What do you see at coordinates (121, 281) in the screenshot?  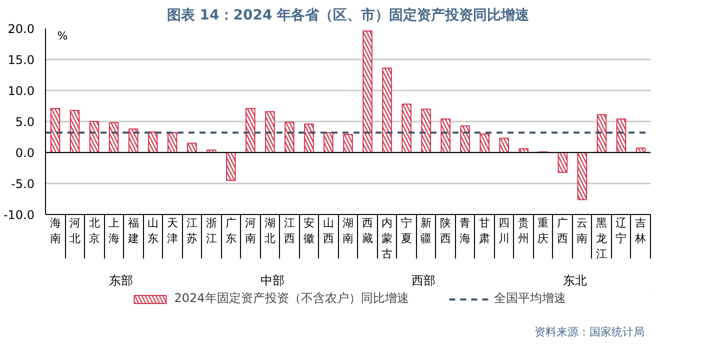 I see `text: 东部` at bounding box center [121, 281].